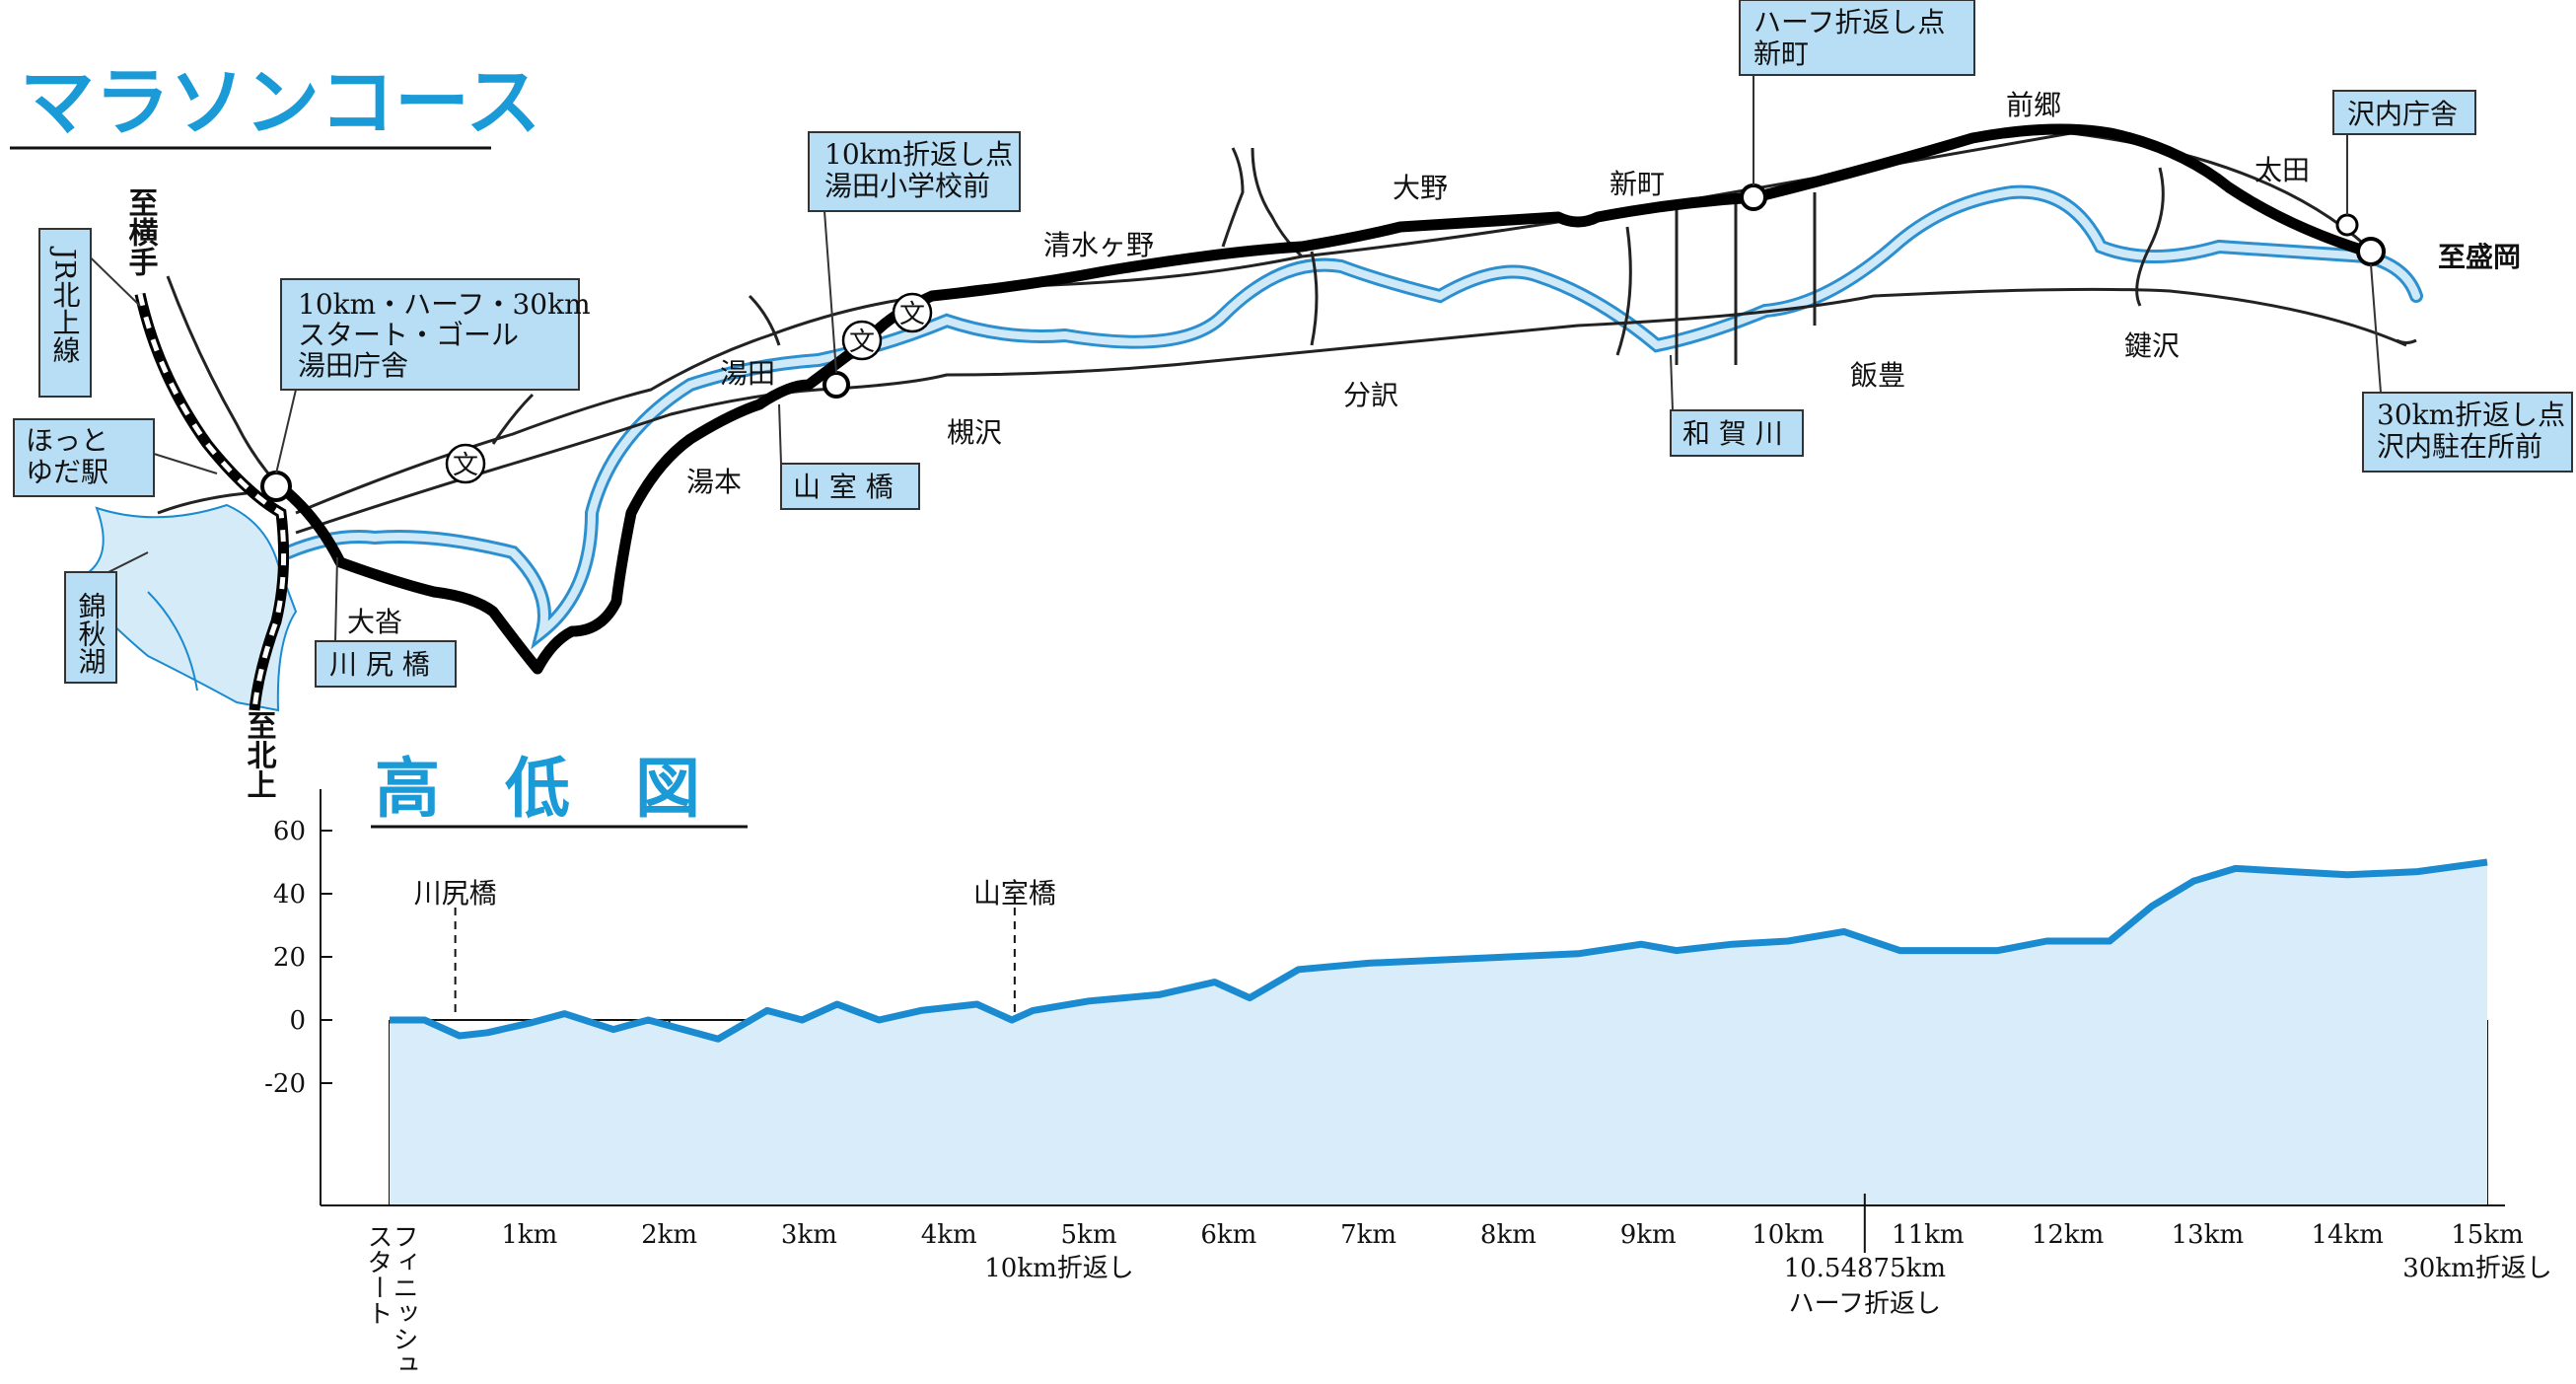  What do you see at coordinates (128, 562) in the screenshot?
I see `kinshuko-callout-line` at bounding box center [128, 562].